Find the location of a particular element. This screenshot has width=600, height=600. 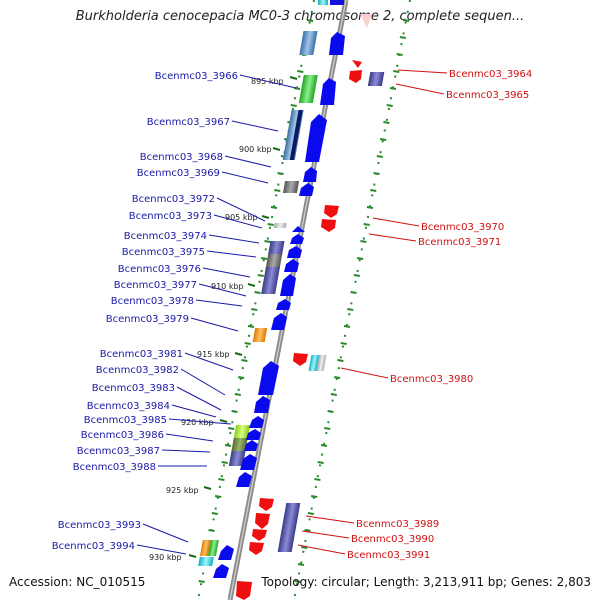

gene-label: Bcenmc03_3973 is located at coordinates (170, 216).